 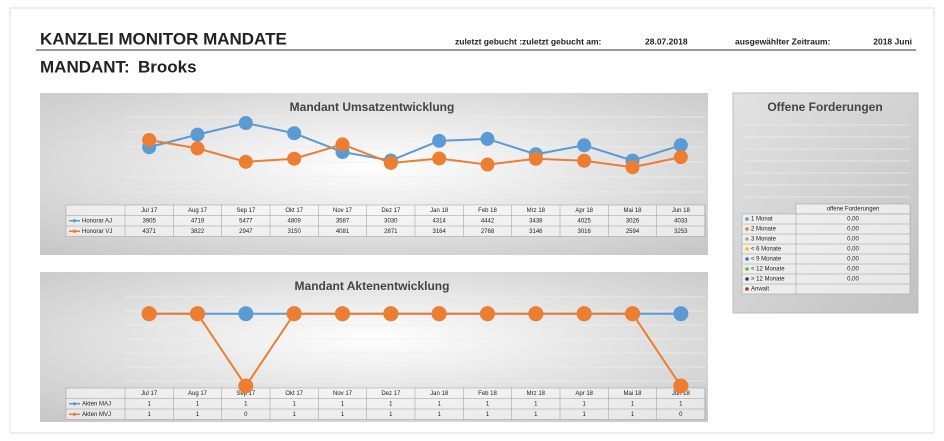 I want to click on table-value: 3253, so click(x=681, y=232).